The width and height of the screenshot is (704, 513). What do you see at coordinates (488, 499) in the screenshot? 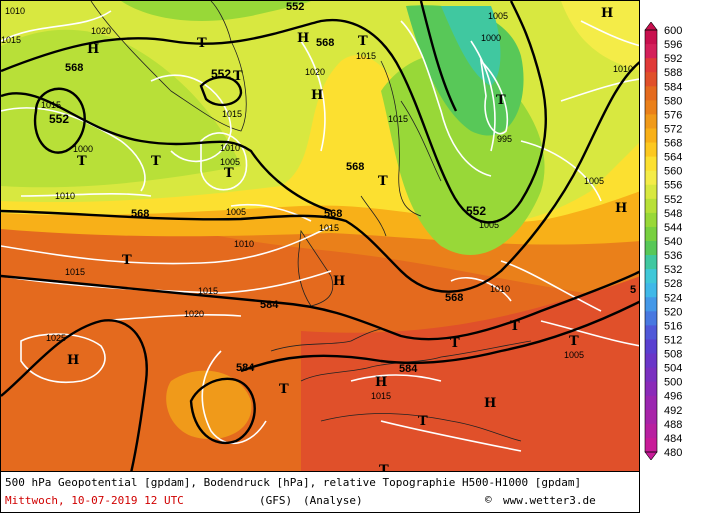
I see `copyright-icon: ©` at bounding box center [488, 499].